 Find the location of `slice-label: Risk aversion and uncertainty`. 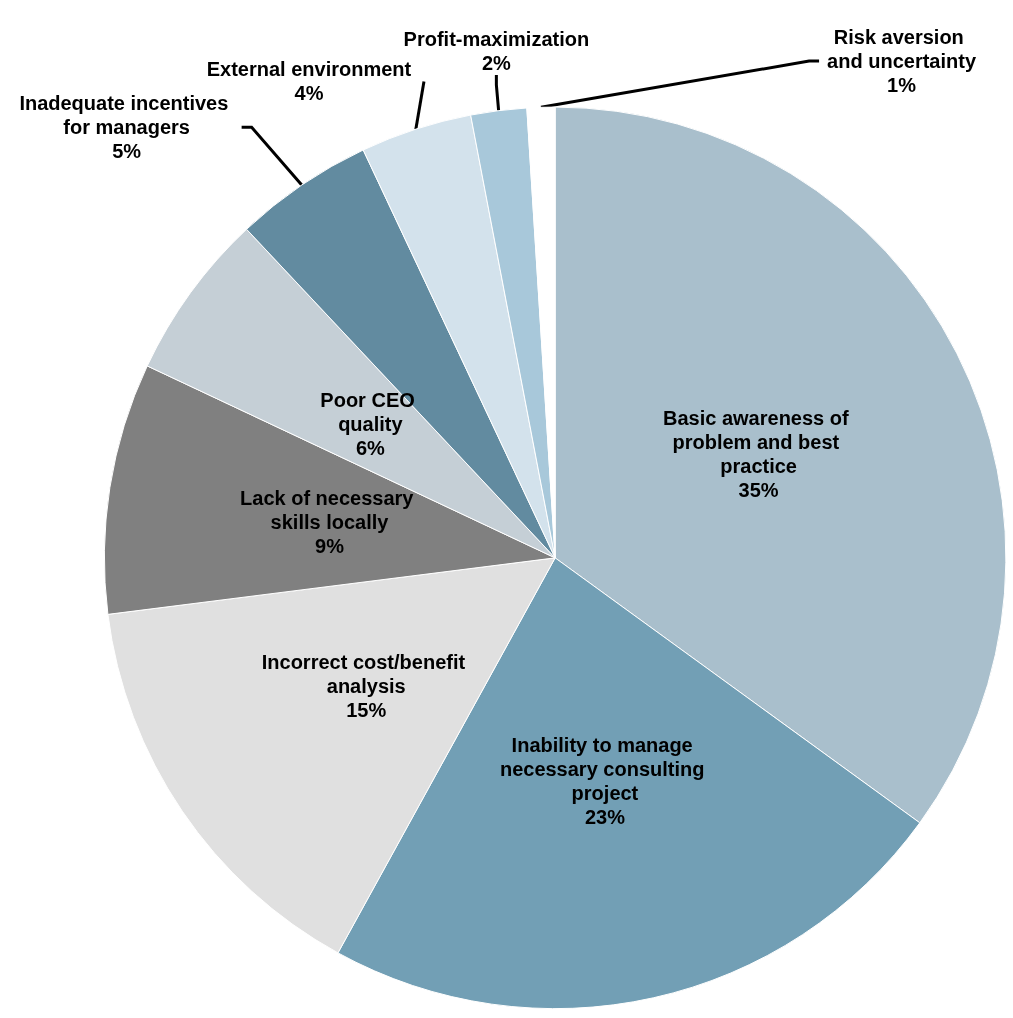

slice-label: Risk aversion and uncertainty is located at coordinates (902, 49).